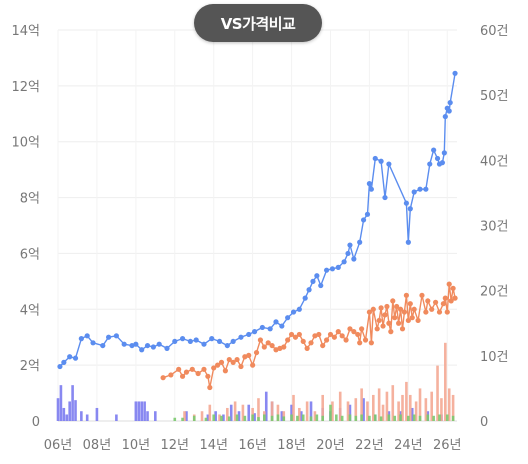 The height and width of the screenshot is (464, 528). Describe the element at coordinates (25, 143) in the screenshot. I see `y-left-tick-label: 10억` at that location.